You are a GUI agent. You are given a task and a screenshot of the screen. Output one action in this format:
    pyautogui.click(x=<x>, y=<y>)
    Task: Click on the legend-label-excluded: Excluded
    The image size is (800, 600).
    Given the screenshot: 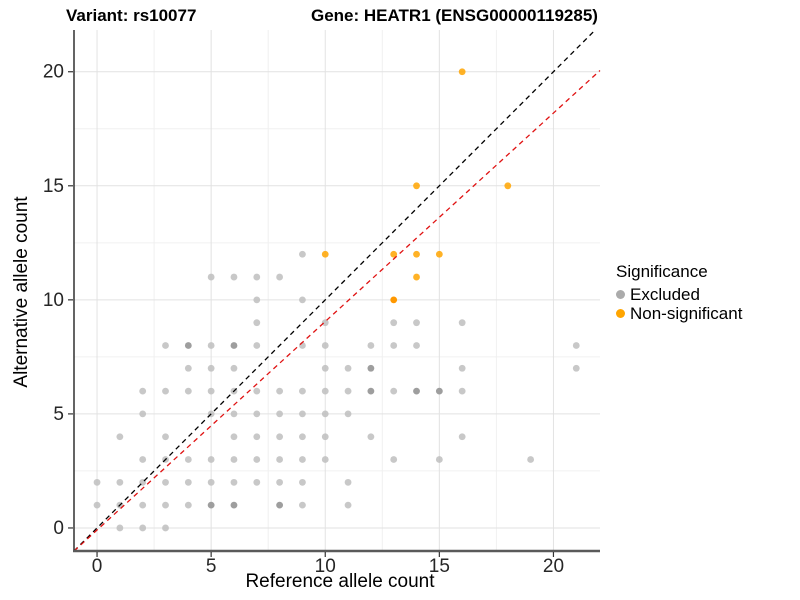 What is the action you would take?
    pyautogui.click(x=665, y=294)
    